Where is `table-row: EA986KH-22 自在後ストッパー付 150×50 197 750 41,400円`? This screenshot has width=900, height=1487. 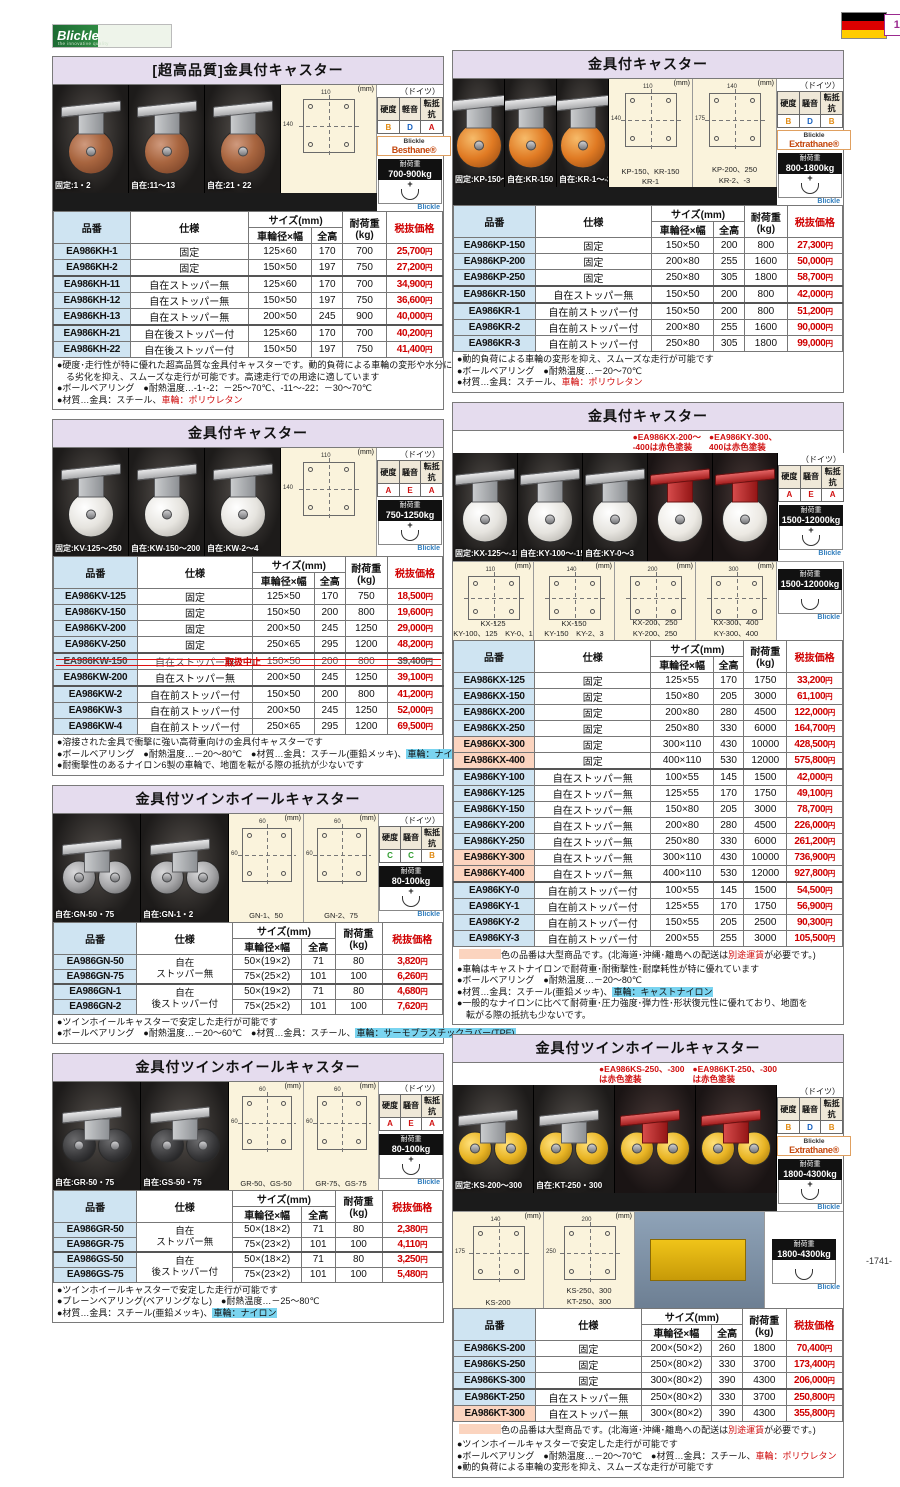 table-row: EA986KH-22 自在後ストッパー付 150×50 197 750 41,400円 is located at coordinates (248, 349).